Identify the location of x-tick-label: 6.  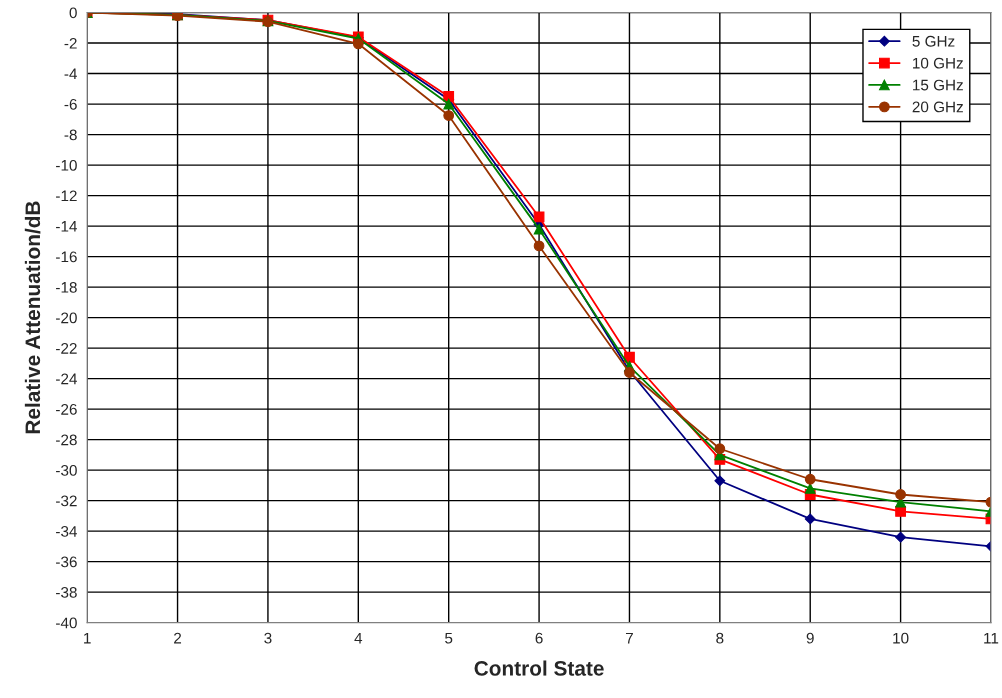
(539, 638).